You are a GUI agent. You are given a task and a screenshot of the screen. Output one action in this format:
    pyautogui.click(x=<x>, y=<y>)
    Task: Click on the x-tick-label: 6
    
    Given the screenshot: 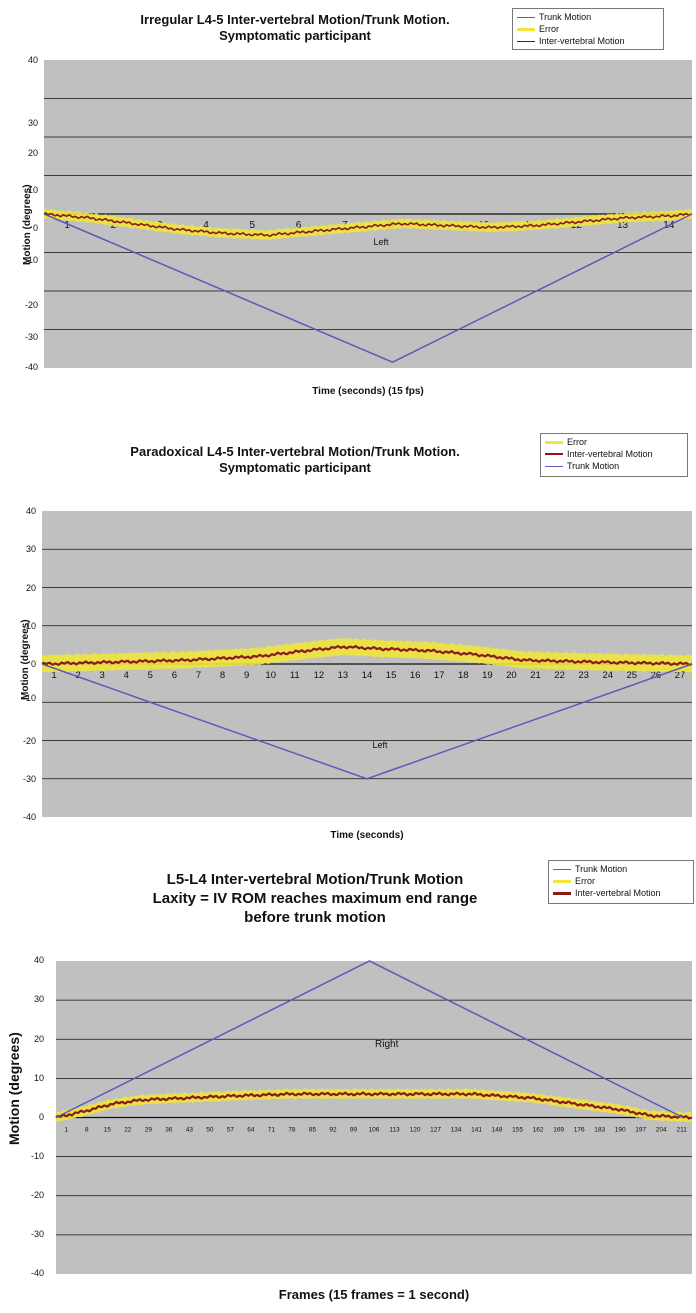 What is the action you would take?
    pyautogui.click(x=174, y=675)
    